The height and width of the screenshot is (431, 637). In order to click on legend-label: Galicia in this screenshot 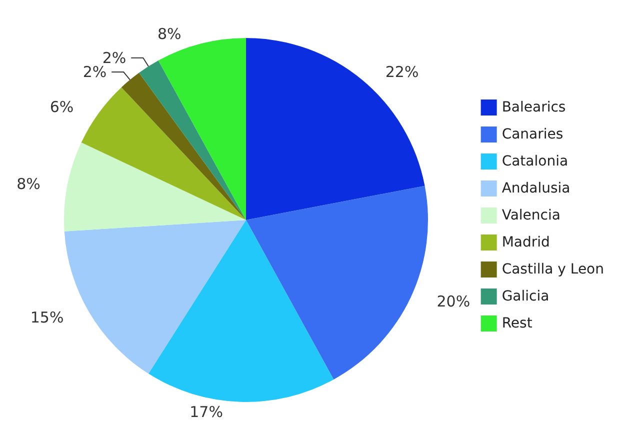, I will do `click(526, 296)`.